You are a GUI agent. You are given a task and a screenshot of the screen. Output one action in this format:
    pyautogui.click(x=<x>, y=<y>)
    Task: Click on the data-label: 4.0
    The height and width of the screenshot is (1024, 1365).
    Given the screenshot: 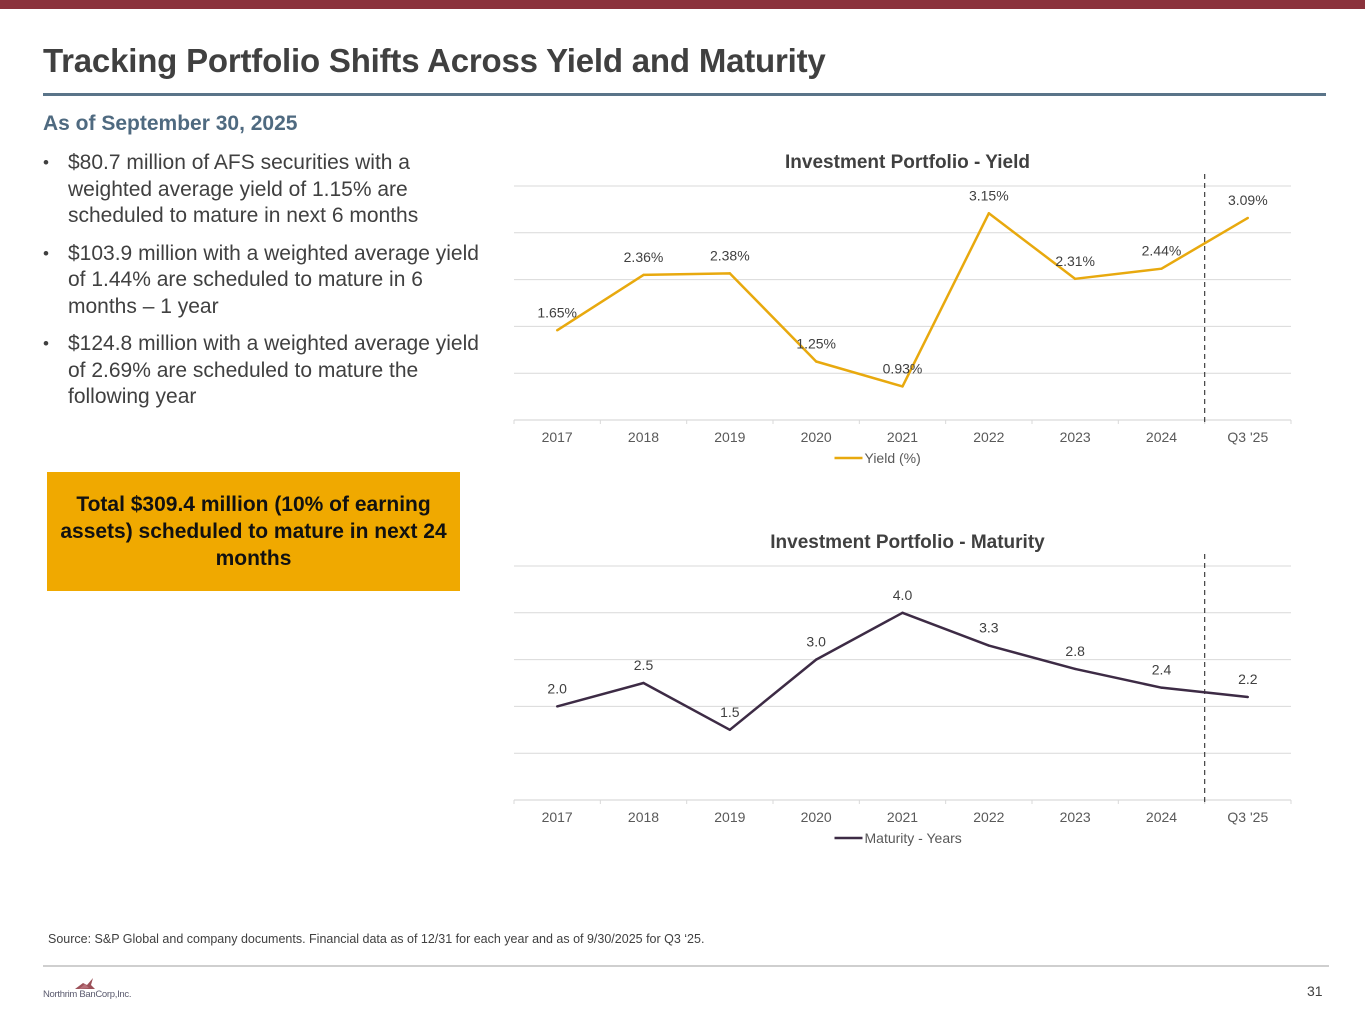 What is the action you would take?
    pyautogui.click(x=903, y=595)
    